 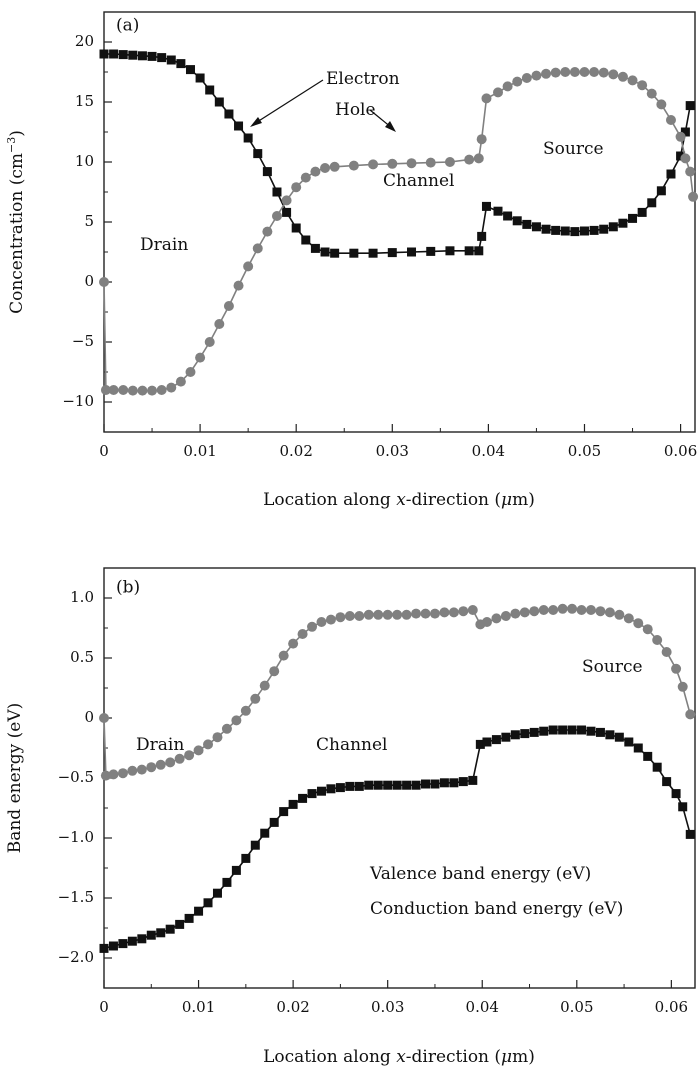 What do you see at coordinates (89, 717) in the screenshot?
I see `y-tick-label: 0` at bounding box center [89, 717].